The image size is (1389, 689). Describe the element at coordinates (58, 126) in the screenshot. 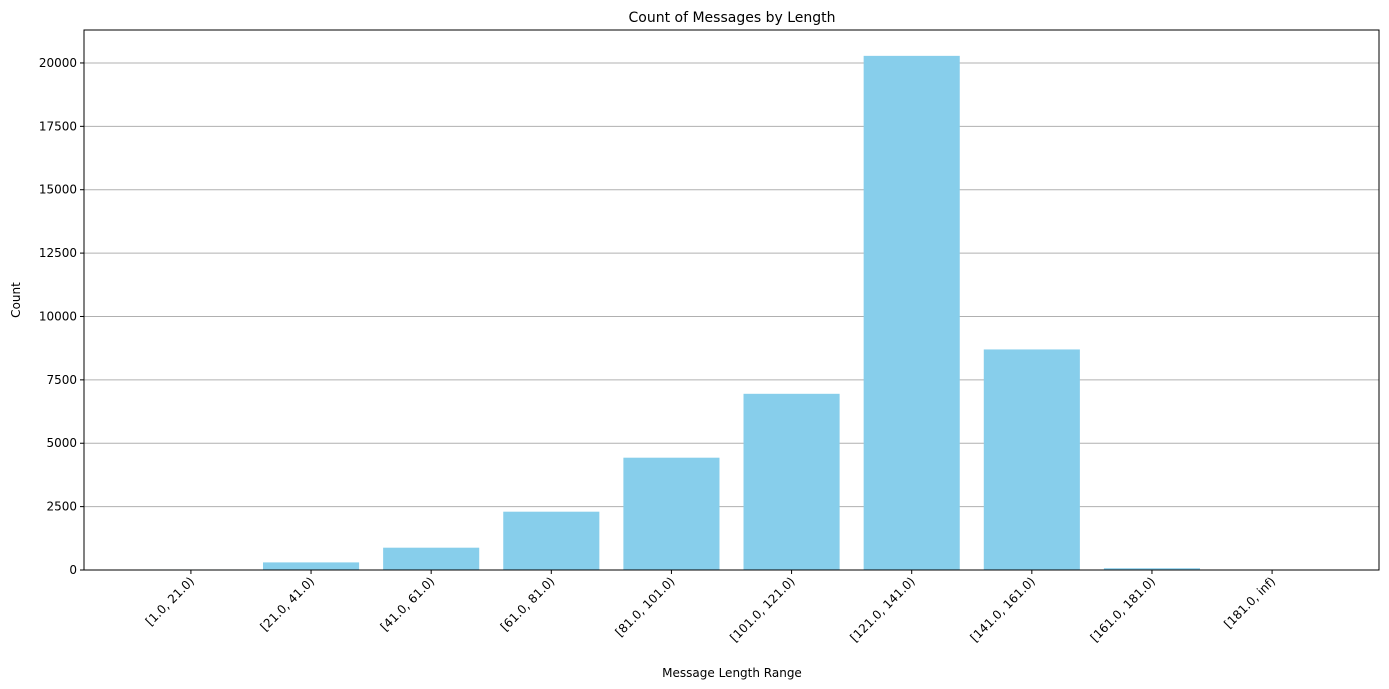

I see `y-tick-label: 17500` at that location.